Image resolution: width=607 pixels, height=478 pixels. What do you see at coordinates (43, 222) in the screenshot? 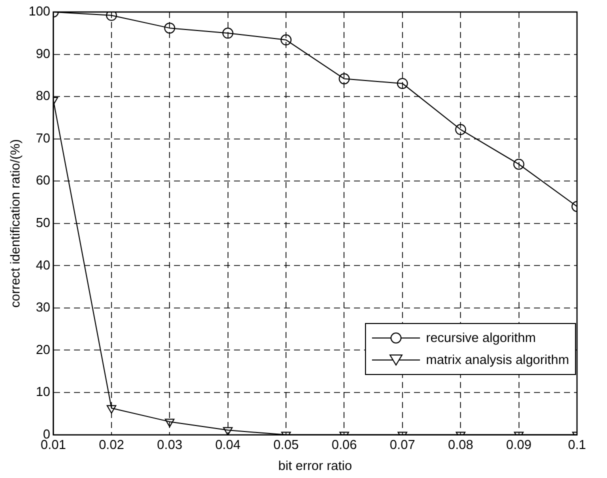
I see `y-tick-label: 50` at bounding box center [43, 222].